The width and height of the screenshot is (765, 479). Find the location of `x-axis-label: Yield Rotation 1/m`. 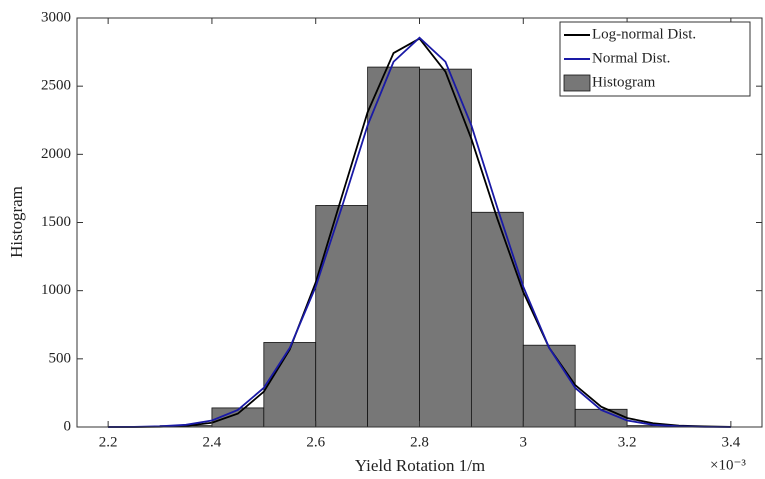

x-axis-label: Yield Rotation 1/m is located at coordinates (420, 465).